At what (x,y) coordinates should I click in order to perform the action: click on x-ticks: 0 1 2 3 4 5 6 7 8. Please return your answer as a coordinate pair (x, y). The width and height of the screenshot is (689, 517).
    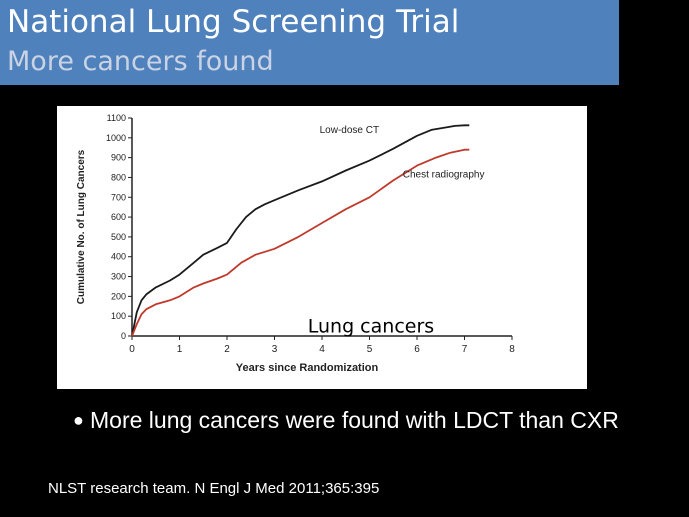
    Looking at the image, I should click on (322, 345).